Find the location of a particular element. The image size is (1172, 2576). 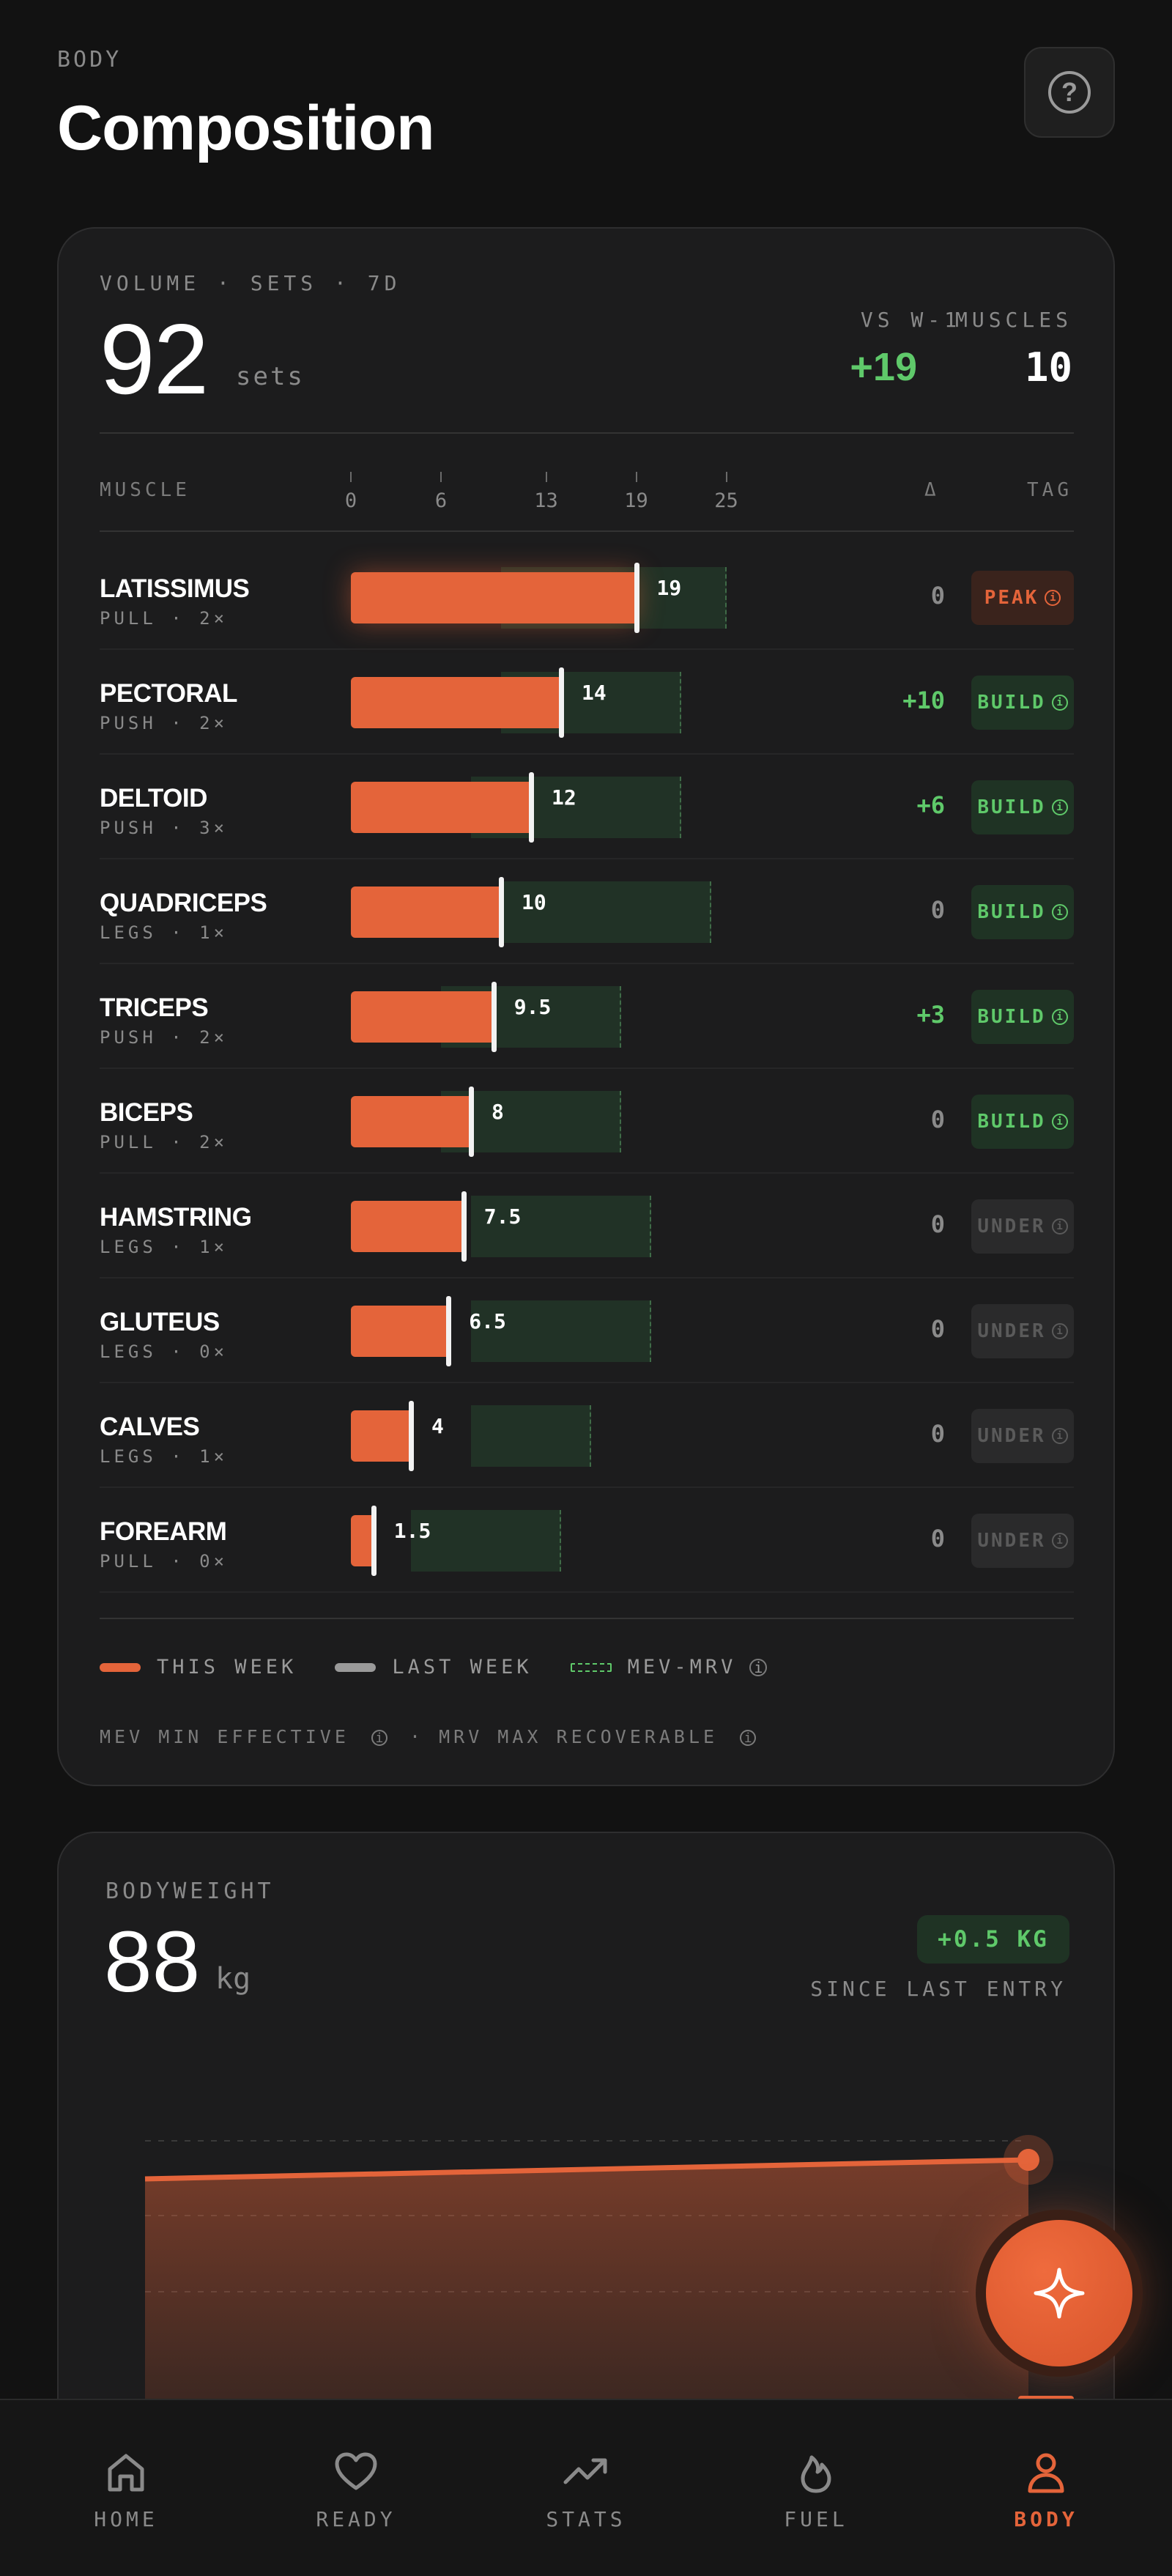

muscle-row: 14 PECTORAL PUSH · 2× +10 BUILD i is located at coordinates (587, 702).